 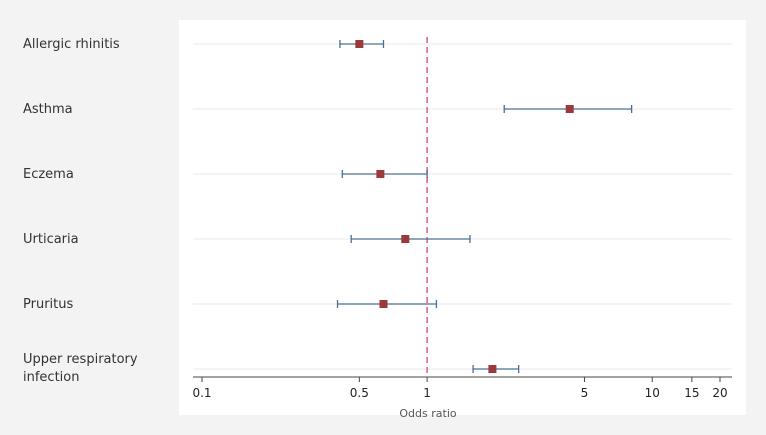 What do you see at coordinates (48, 304) in the screenshot?
I see `category-label: Pruritus` at bounding box center [48, 304].